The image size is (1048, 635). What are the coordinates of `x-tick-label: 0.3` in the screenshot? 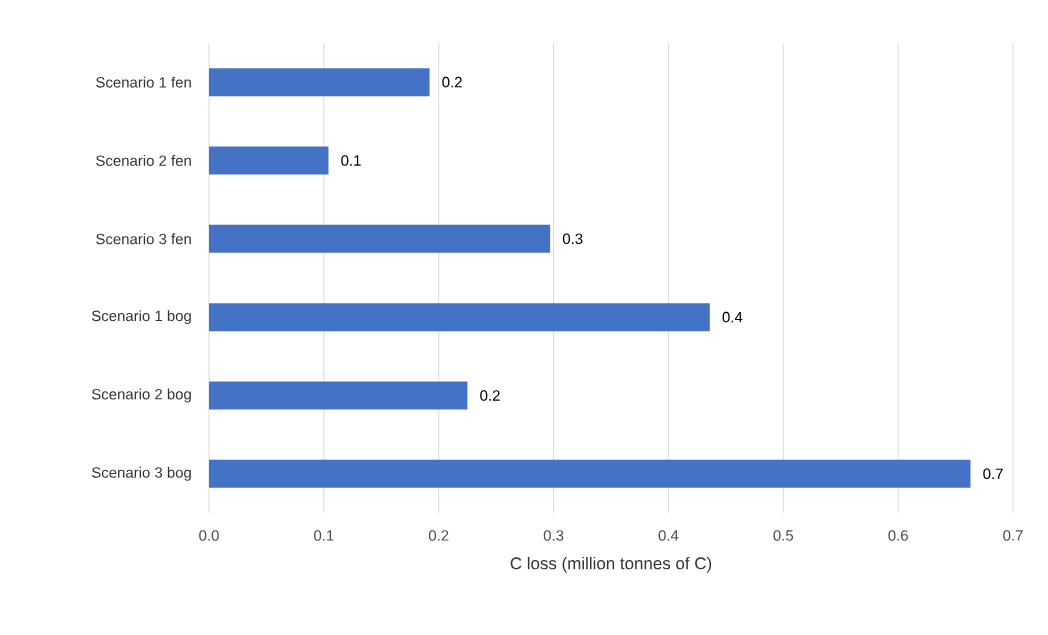 It's located at (553, 535).